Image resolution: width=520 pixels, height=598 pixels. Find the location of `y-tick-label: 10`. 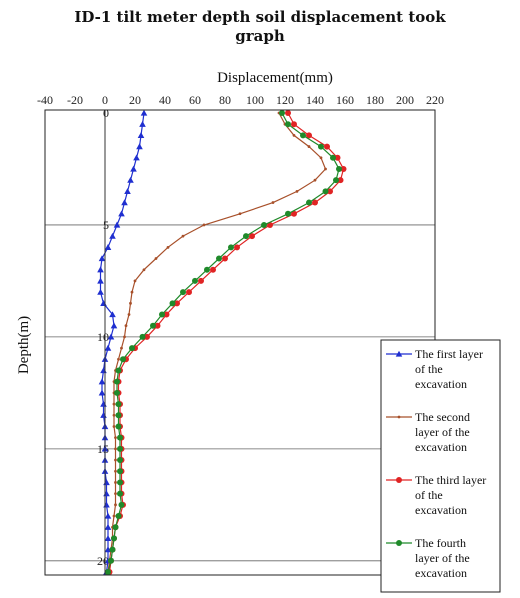

y-tick-label: 10 is located at coordinates (103, 337).